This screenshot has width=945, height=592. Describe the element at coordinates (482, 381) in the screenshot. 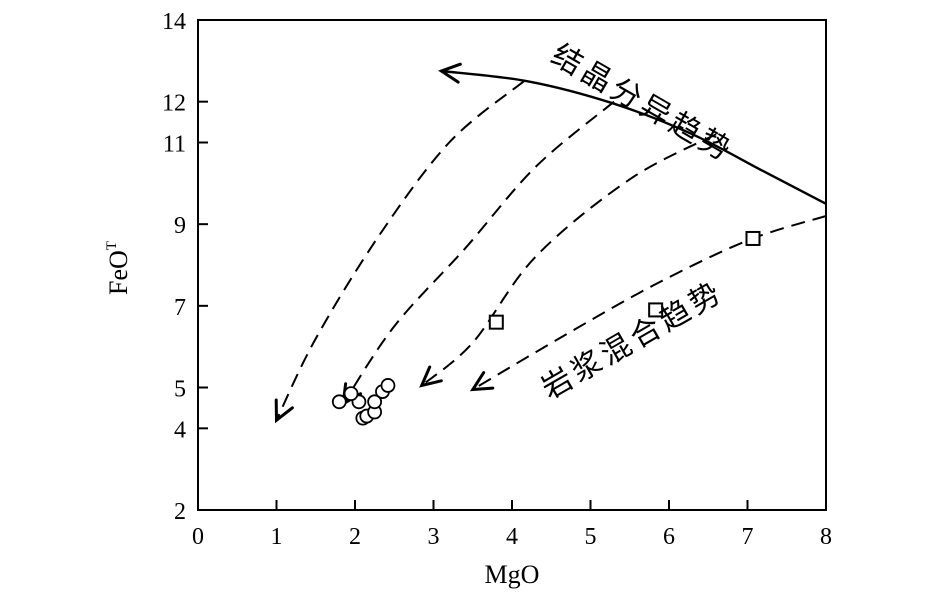

I see `dashed-curve-4-arrowhead` at that location.